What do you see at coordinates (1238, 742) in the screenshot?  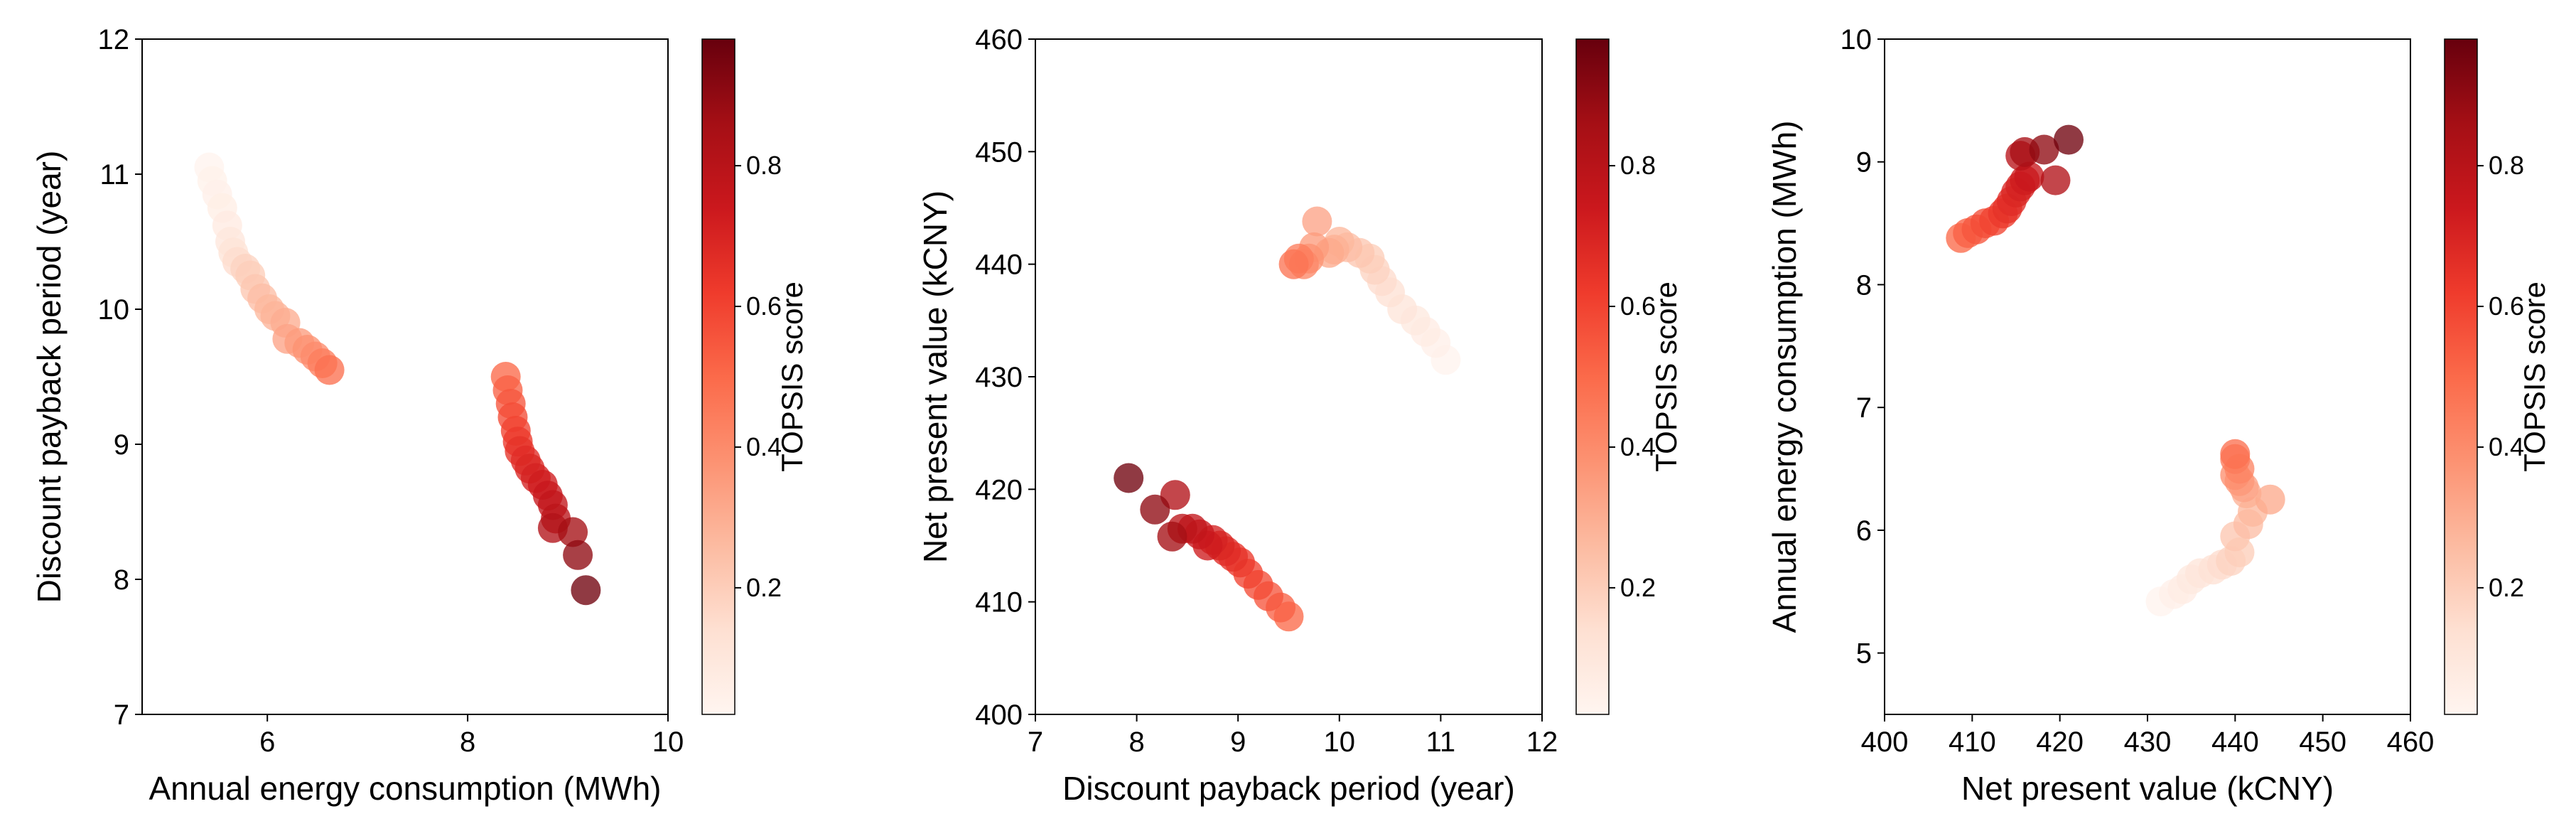 I see `x-tick-label: 9` at bounding box center [1238, 742].